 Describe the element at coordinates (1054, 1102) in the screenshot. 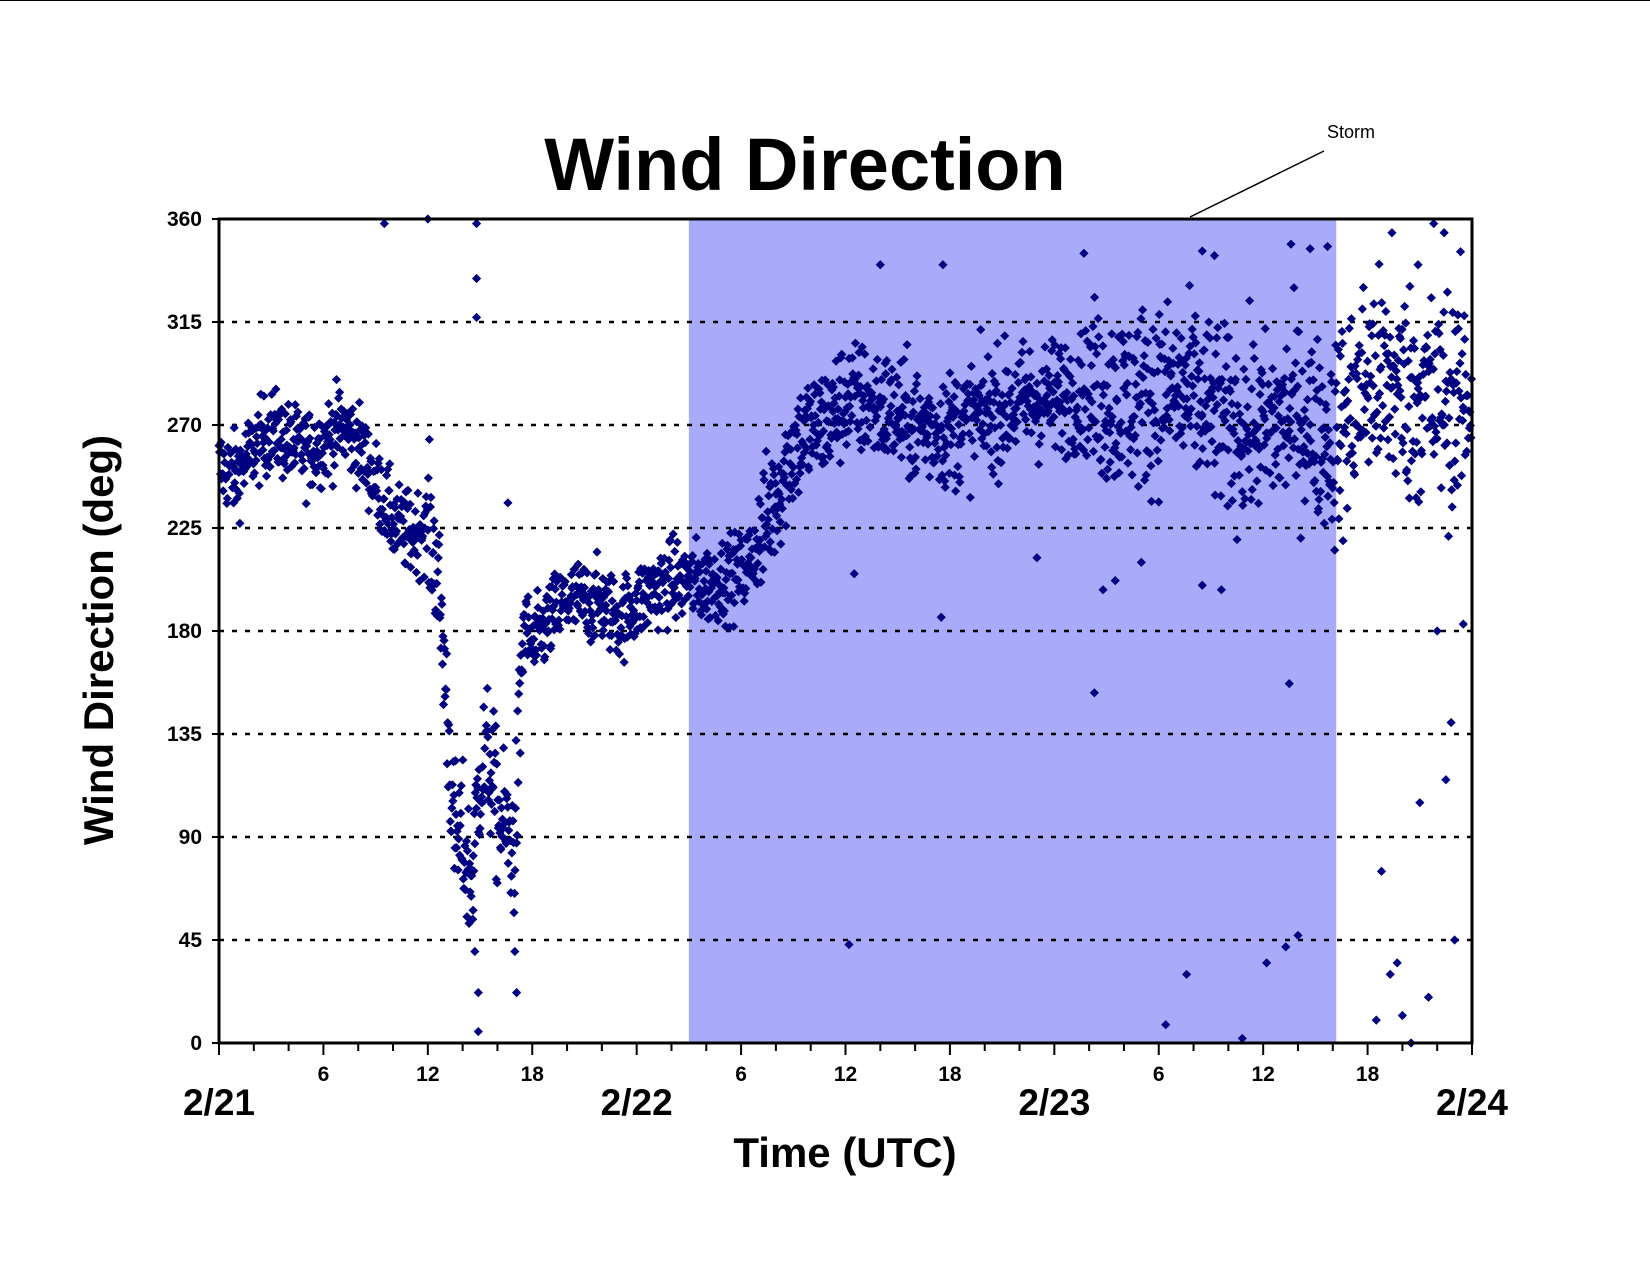

I see `x-date-label: 2/23` at that location.